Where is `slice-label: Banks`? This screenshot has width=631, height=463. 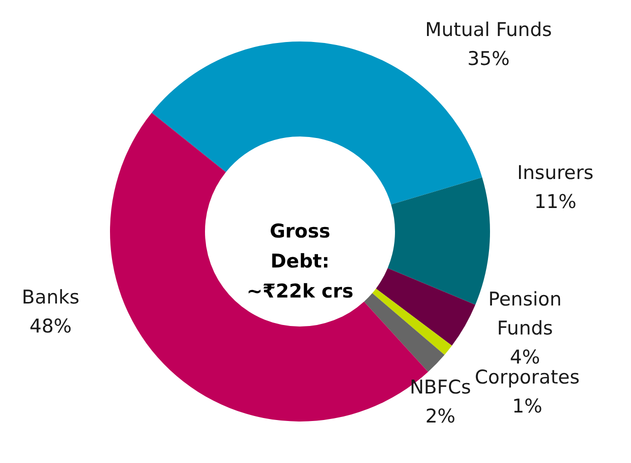 slice-label: Banks is located at coordinates (51, 297).